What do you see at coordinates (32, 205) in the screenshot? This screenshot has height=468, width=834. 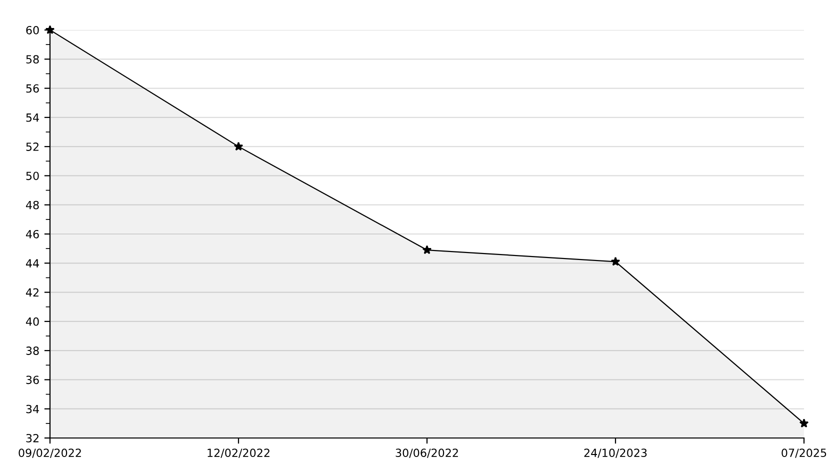 I see `y-tick-label: 48` at bounding box center [32, 205].